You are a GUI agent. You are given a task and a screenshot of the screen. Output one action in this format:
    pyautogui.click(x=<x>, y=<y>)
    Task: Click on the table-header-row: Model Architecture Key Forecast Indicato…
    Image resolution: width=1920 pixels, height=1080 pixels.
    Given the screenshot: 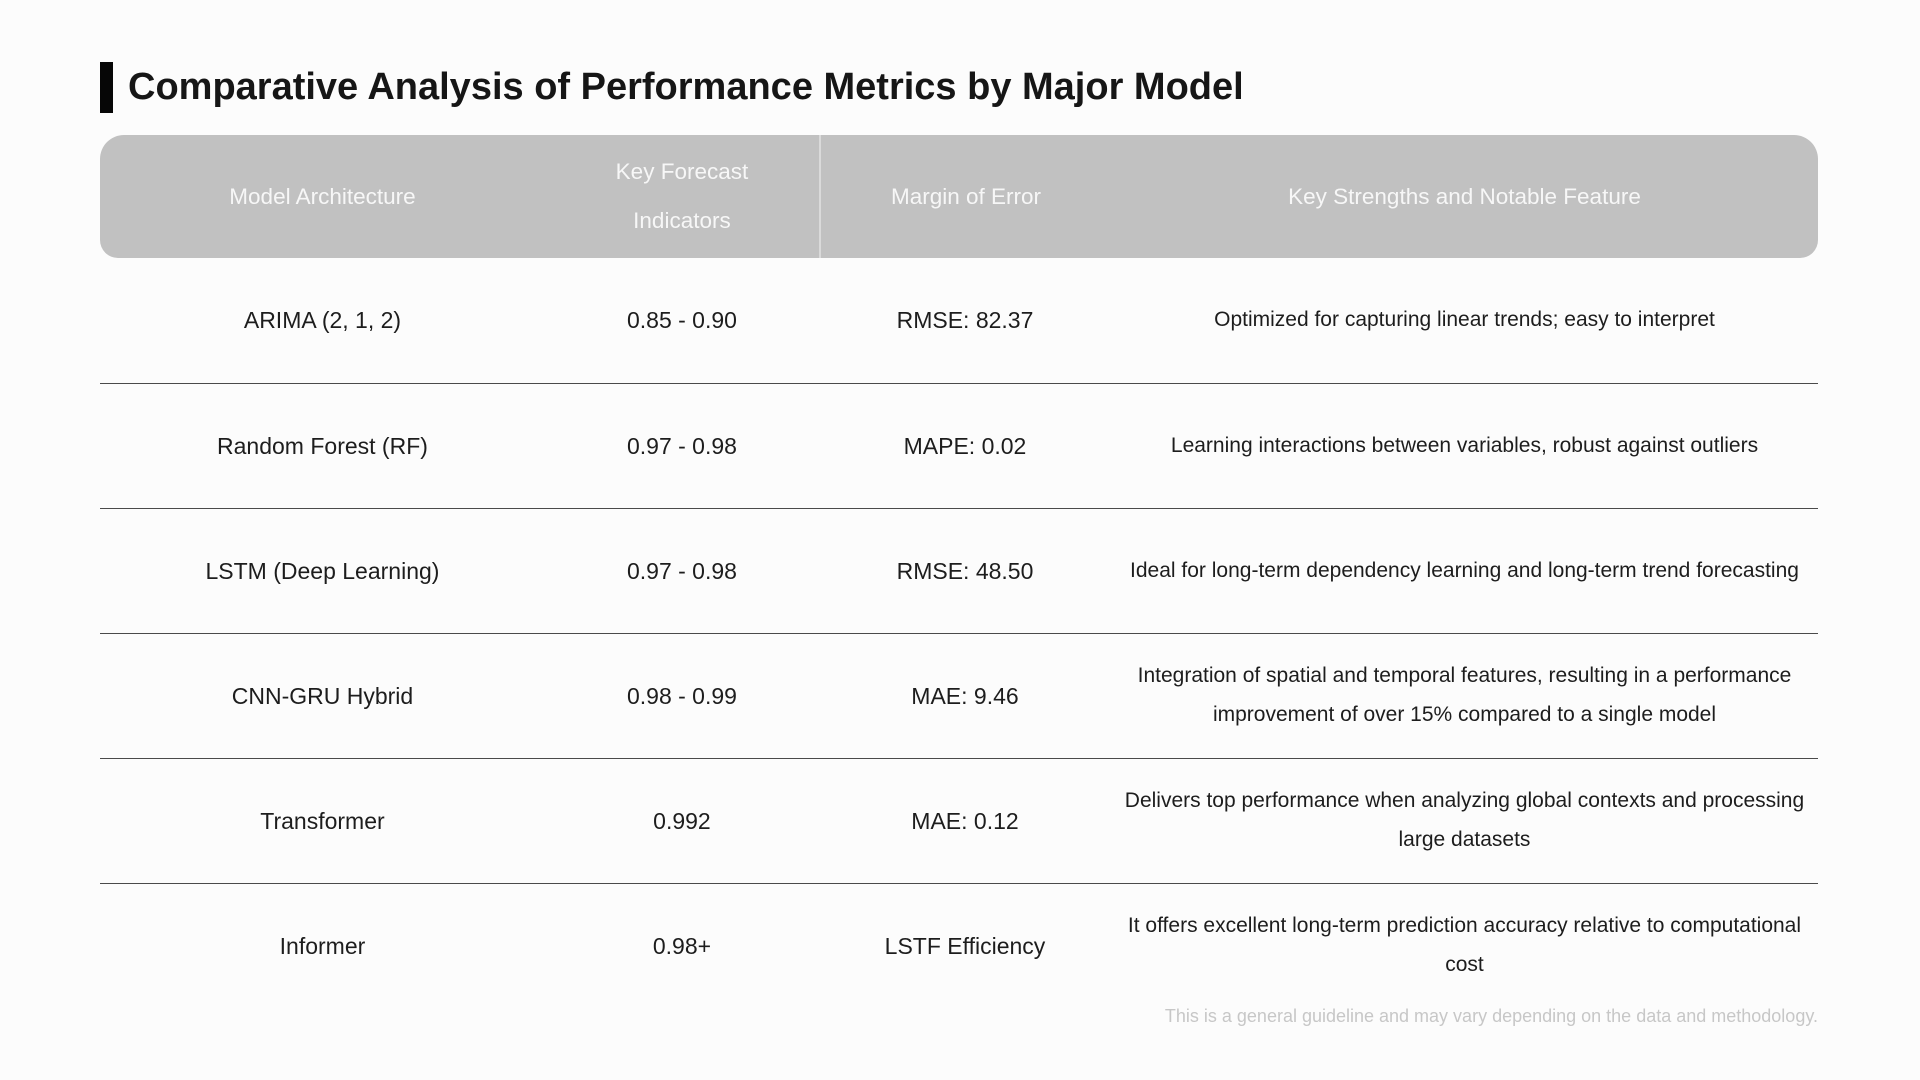 What is the action you would take?
    pyautogui.click(x=959, y=196)
    